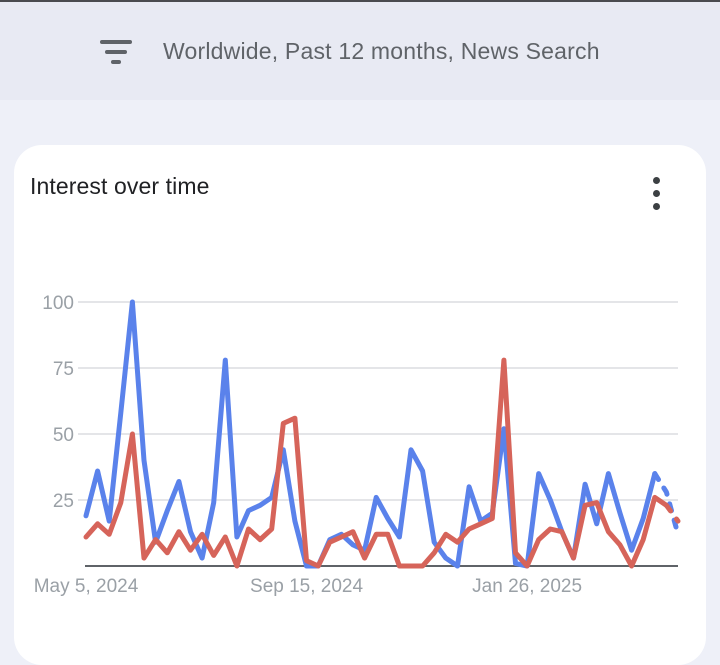 This screenshot has height=665, width=720. I want to click on x-axis-tick-label: May 5, 2024, so click(86, 586).